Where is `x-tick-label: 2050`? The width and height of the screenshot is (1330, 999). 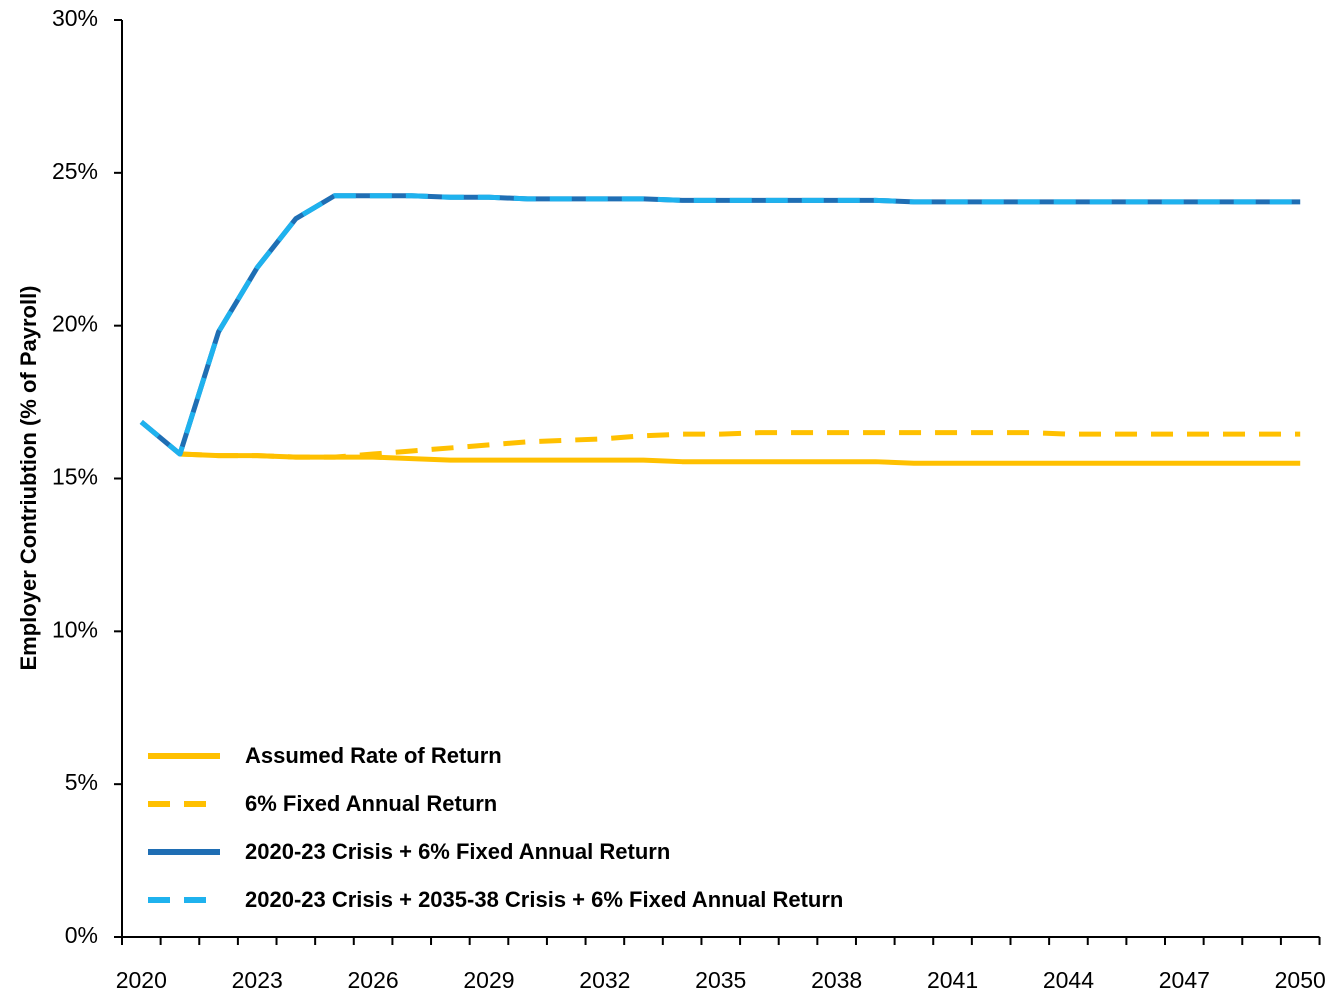
x-tick-label: 2050 is located at coordinates (1300, 980).